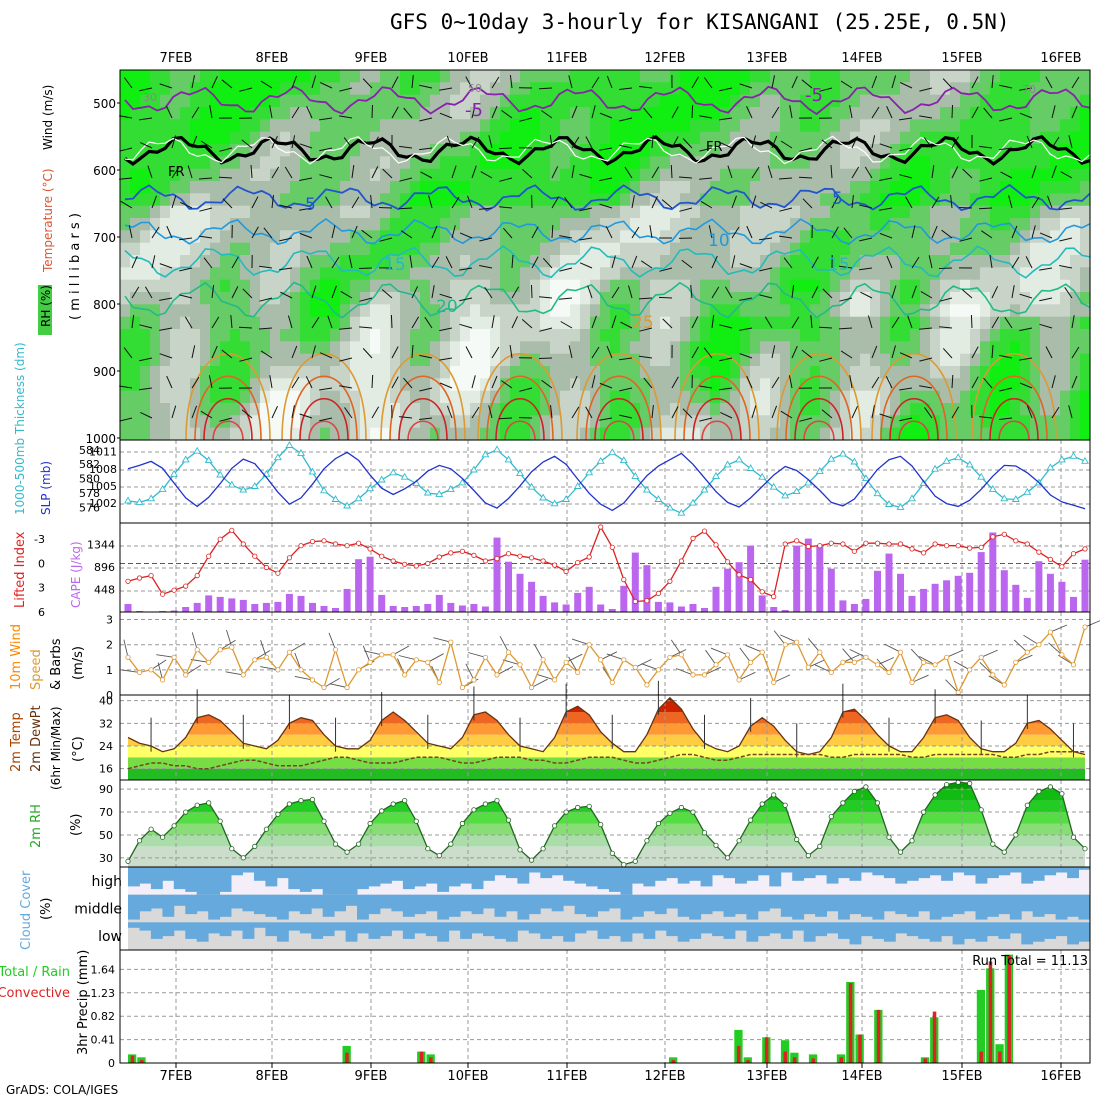 This screenshot has height=1100, width=1100. Describe the element at coordinates (878, 1036) in the screenshot. I see `precip-convective-bar` at that location.